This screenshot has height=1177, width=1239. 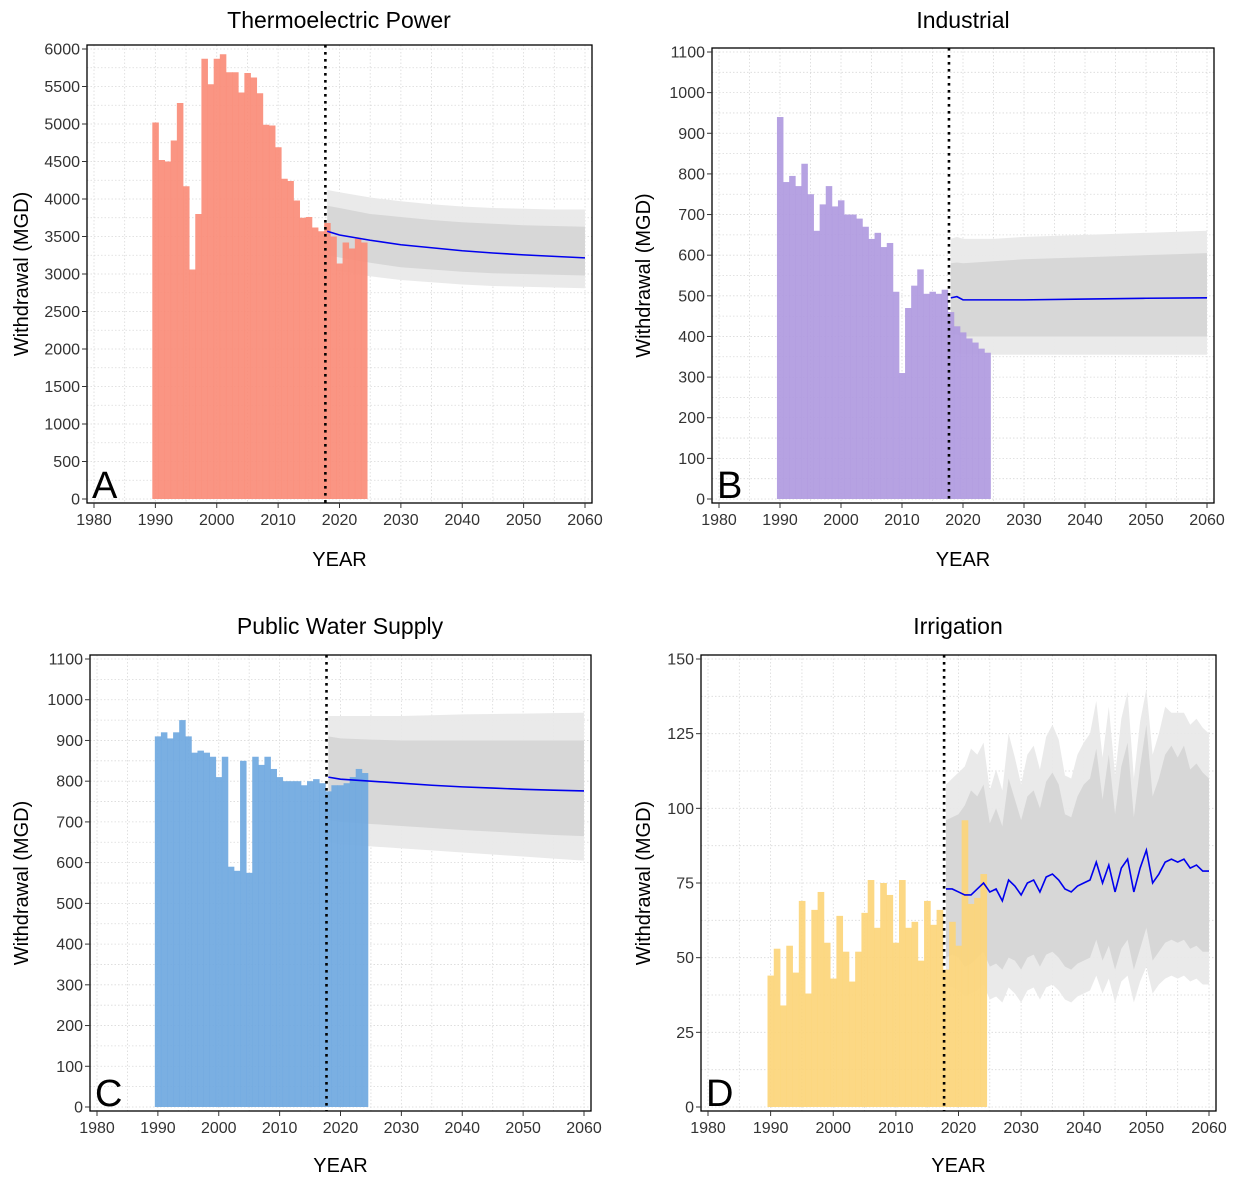 I want to click on y-tick-label: 1500, so click(x=62, y=387).